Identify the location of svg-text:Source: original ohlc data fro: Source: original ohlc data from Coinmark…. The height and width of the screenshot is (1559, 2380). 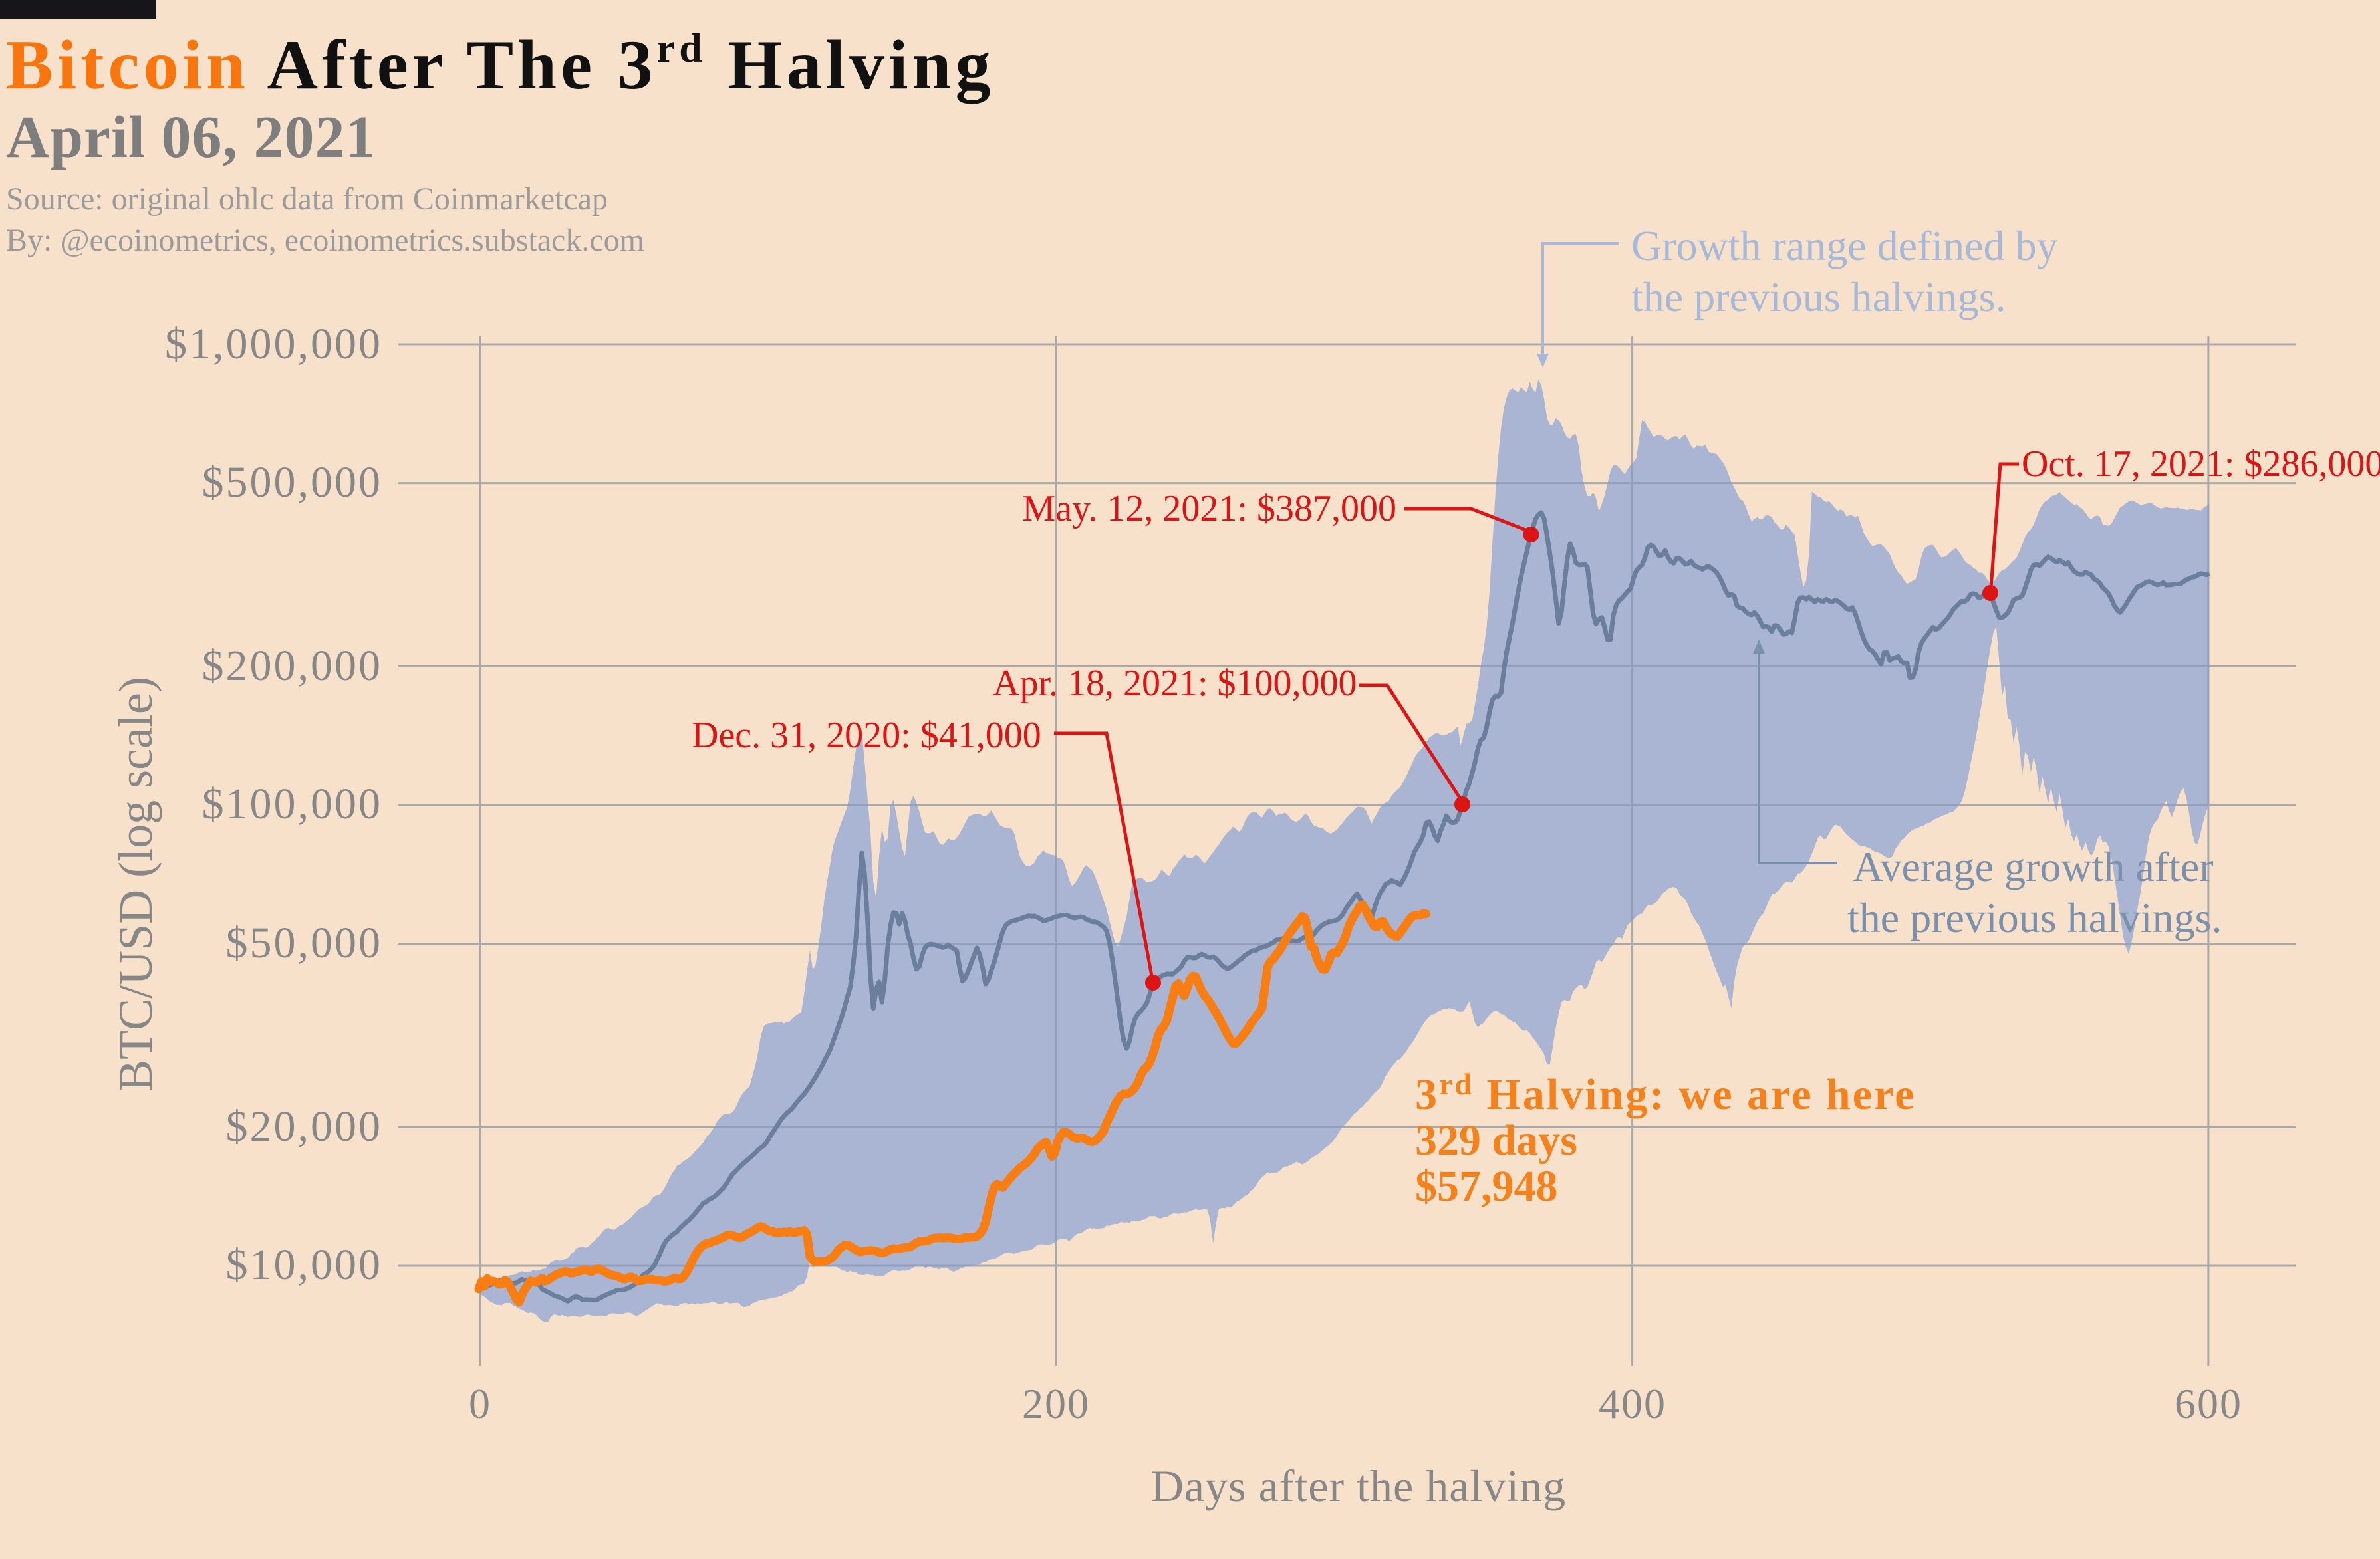
(307, 199).